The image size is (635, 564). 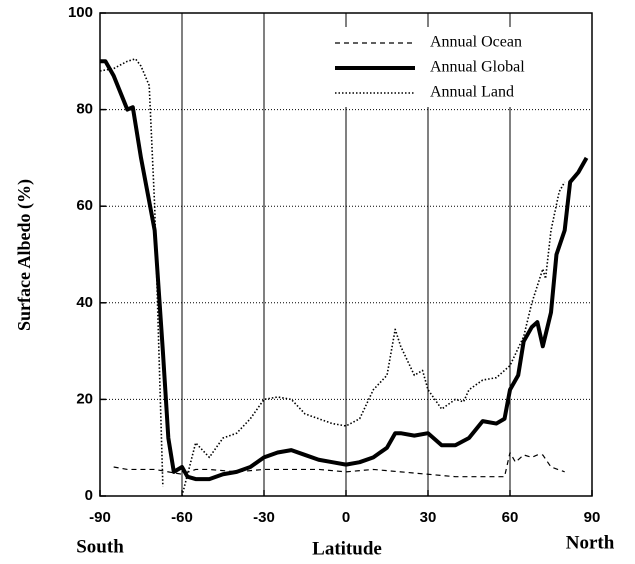 What do you see at coordinates (84, 398) in the screenshot?
I see `y-tick-label: 20` at bounding box center [84, 398].